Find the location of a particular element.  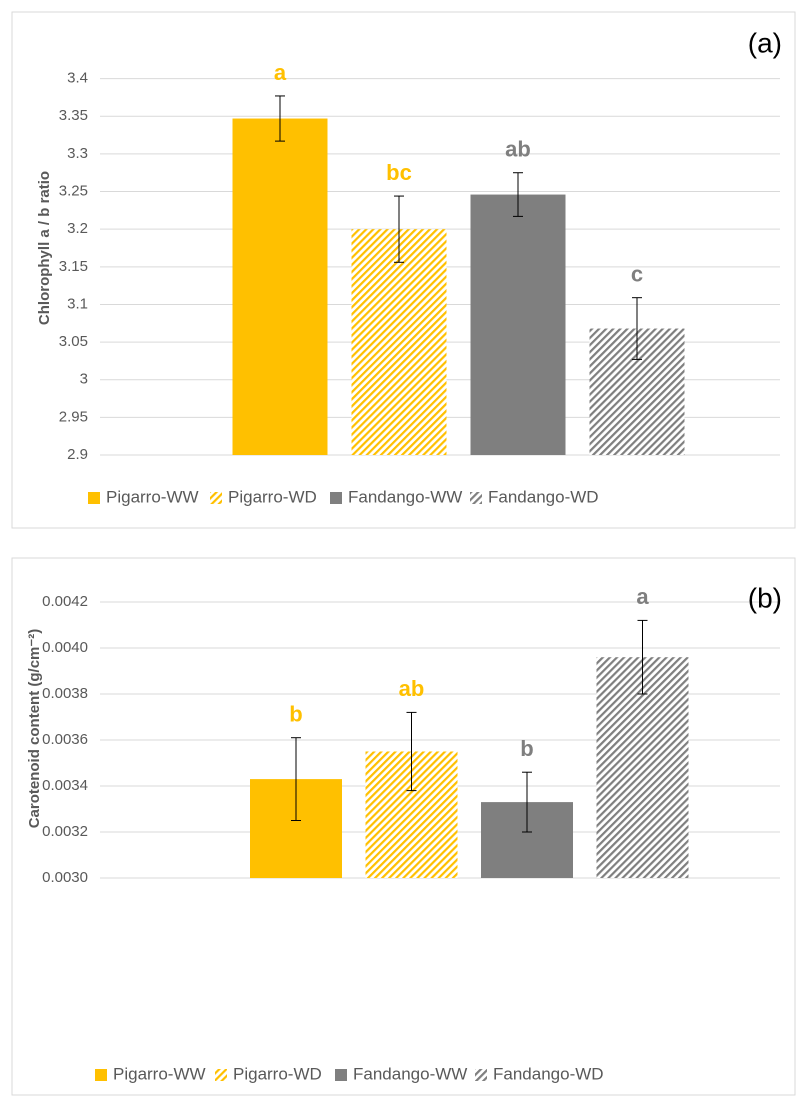

y-axis-label: Carotenoid content (g/cm⁻²) is located at coordinates (34, 729).